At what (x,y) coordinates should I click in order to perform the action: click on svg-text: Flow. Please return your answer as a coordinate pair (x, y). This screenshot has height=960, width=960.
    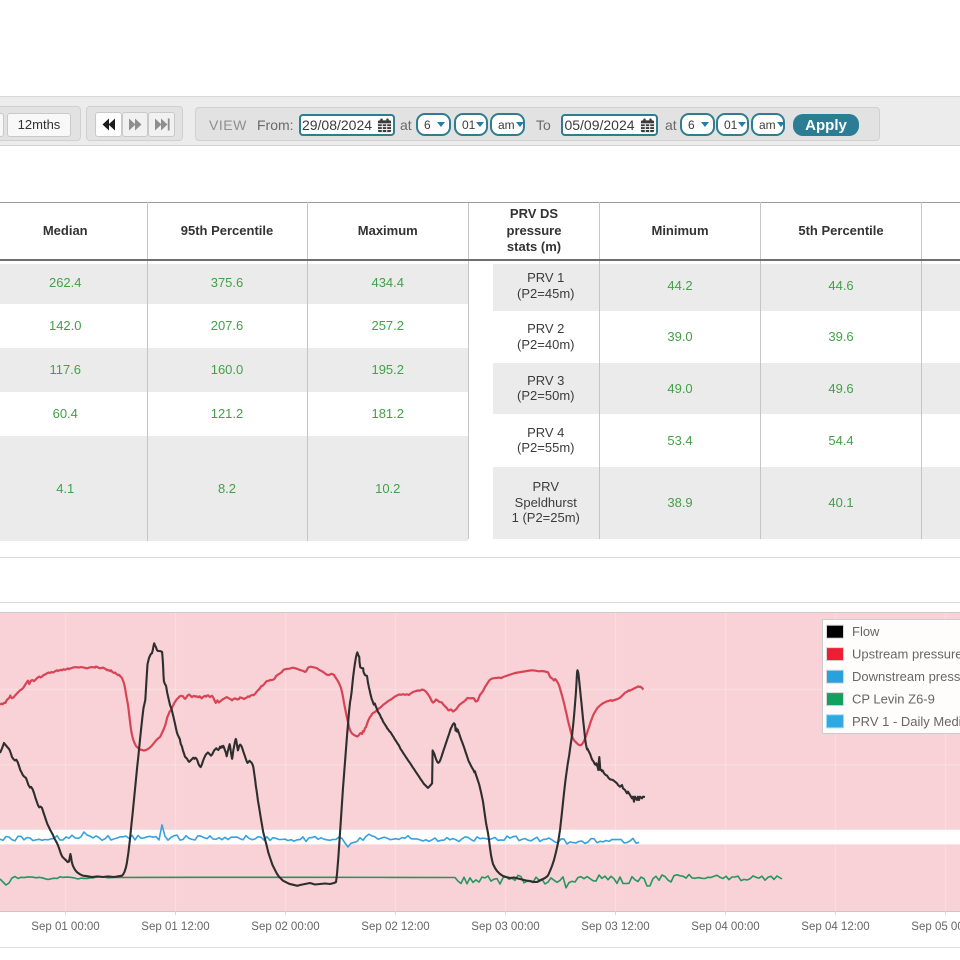
    Looking at the image, I should click on (866, 631).